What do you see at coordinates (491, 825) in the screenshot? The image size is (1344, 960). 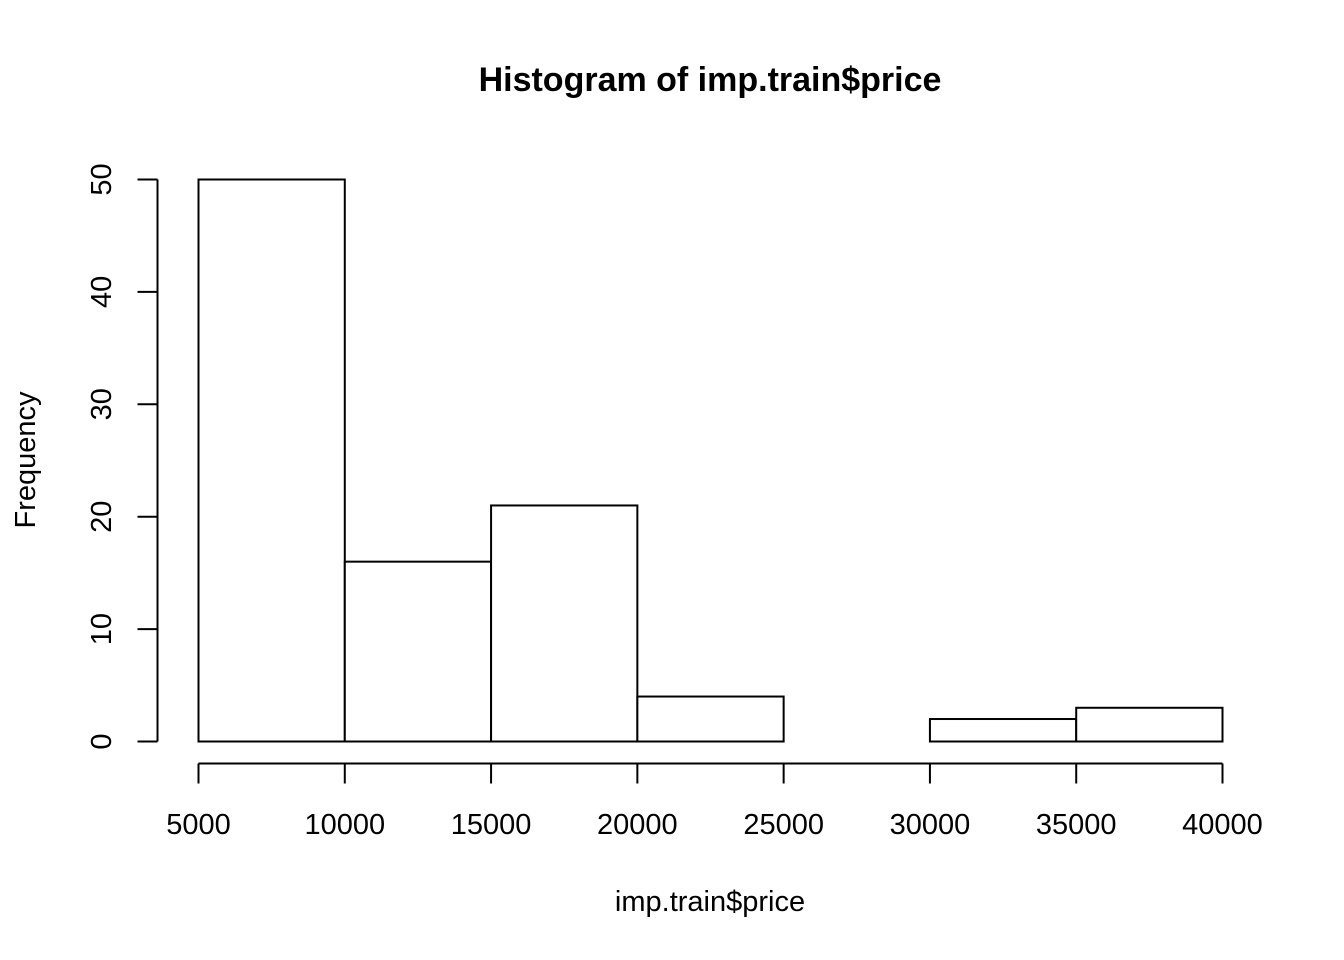 I see `x-tick-label-2: 15000` at bounding box center [491, 825].